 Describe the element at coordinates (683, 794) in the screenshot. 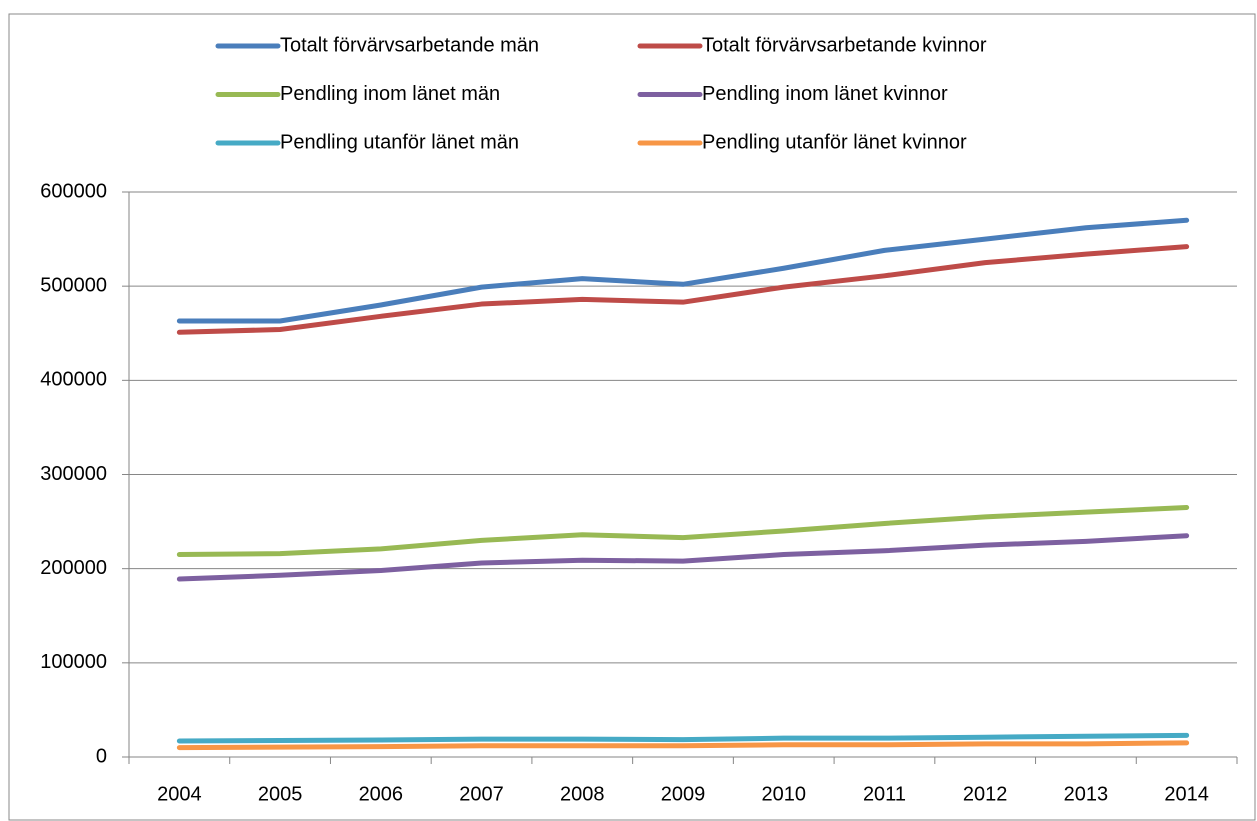

I see `x-tick-label: 2009` at that location.